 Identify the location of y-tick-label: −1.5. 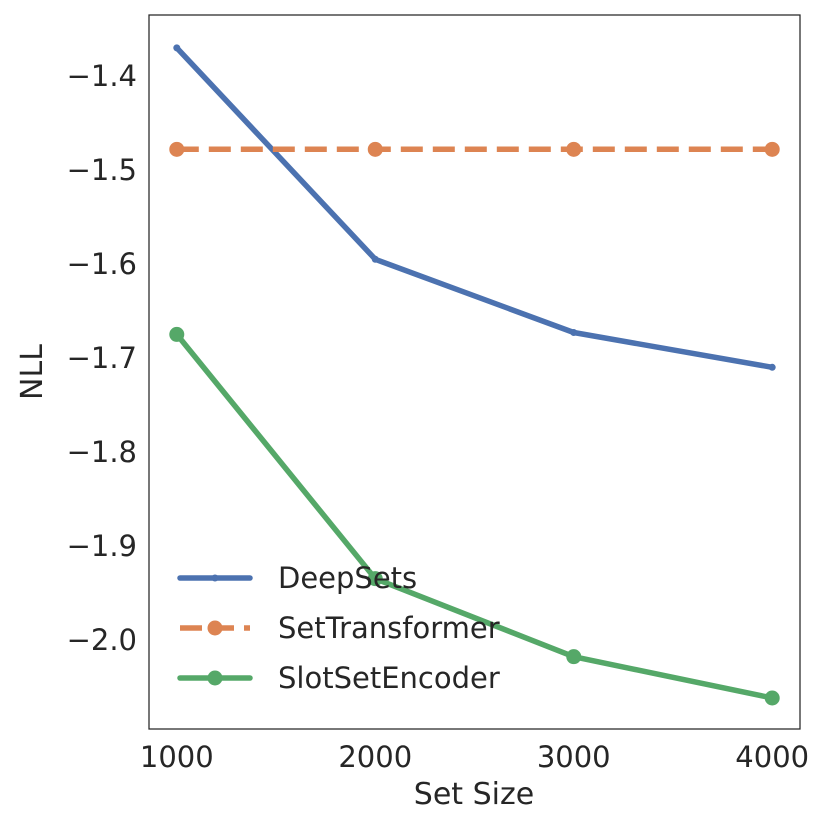
(102, 170).